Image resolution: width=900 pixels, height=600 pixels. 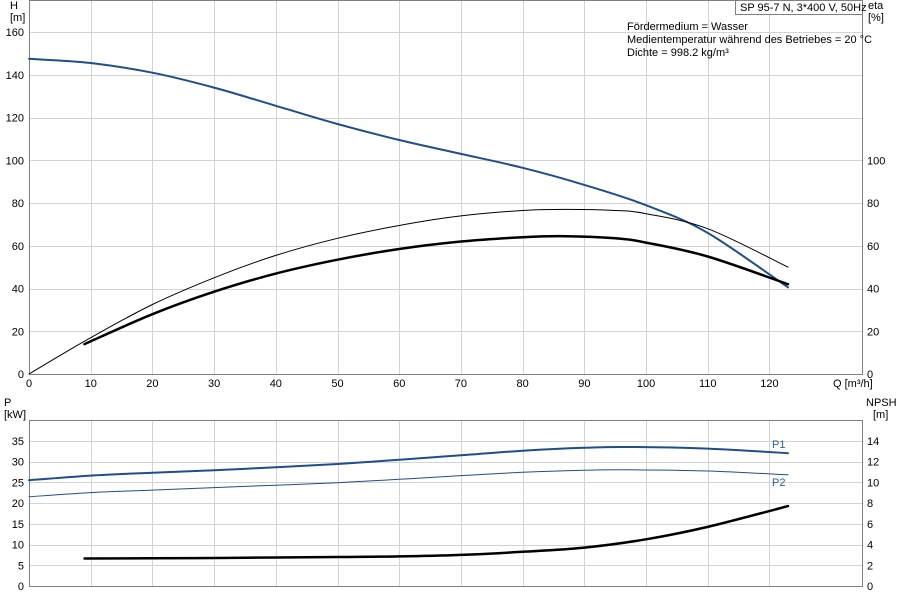 I want to click on x-tick-label: 90, so click(x=584, y=384).